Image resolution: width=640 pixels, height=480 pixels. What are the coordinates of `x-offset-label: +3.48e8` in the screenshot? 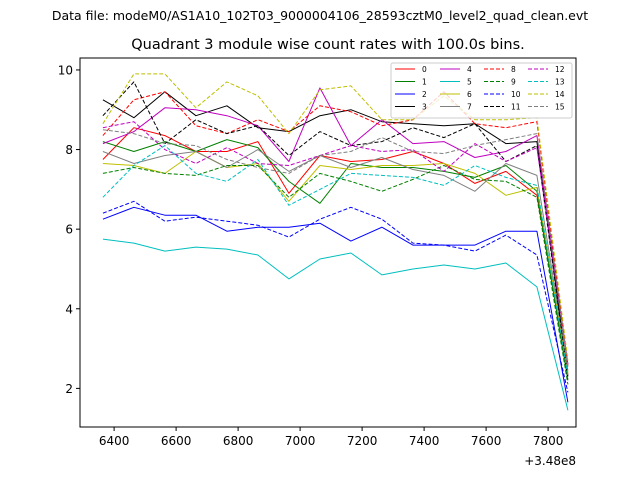 It's located at (550, 461).